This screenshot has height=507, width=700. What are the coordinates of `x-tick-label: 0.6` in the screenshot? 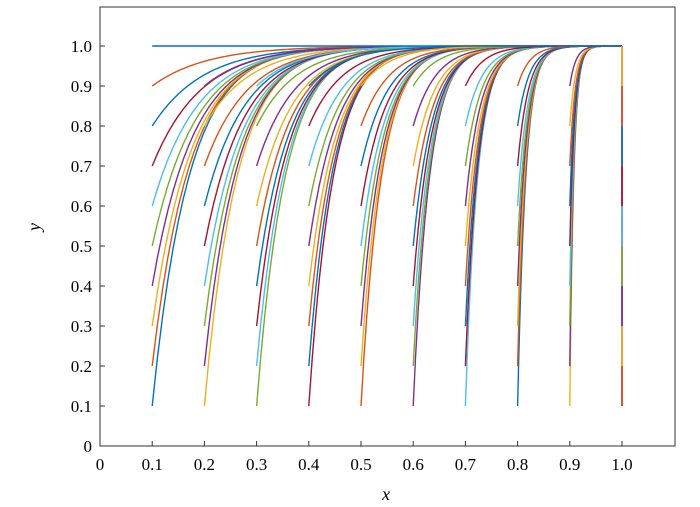 It's located at (413, 464).